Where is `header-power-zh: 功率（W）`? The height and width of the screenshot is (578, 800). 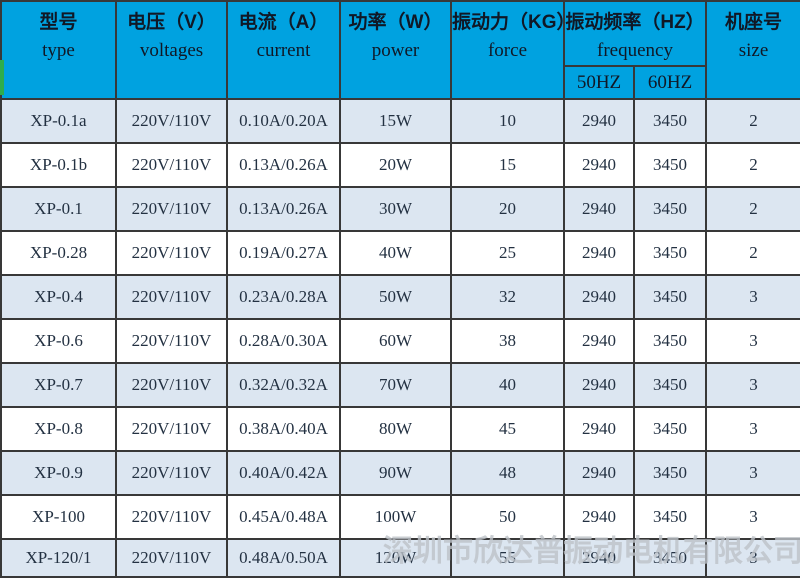 header-power-zh: 功率（W） is located at coordinates (395, 22).